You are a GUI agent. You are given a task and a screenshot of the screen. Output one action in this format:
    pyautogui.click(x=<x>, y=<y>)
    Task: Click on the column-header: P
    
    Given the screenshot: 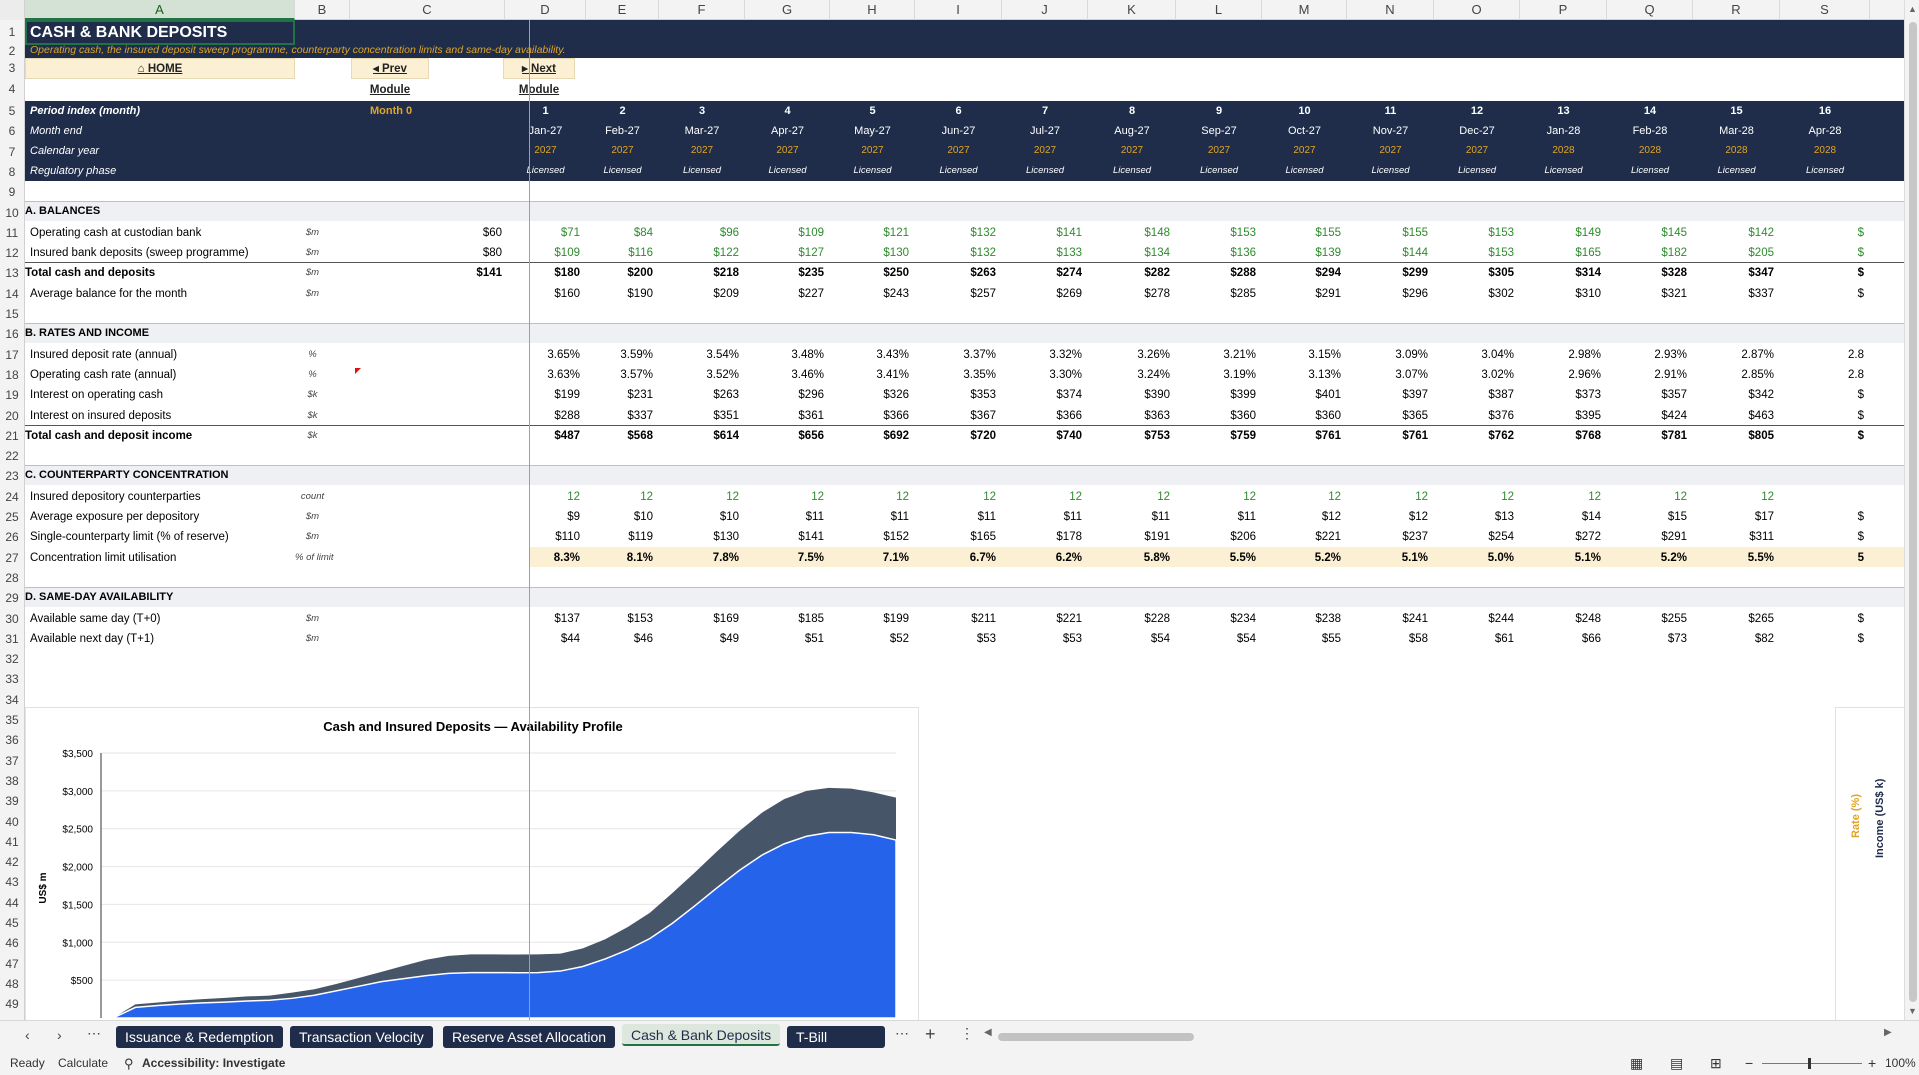 What is the action you would take?
    pyautogui.click(x=1563, y=10)
    